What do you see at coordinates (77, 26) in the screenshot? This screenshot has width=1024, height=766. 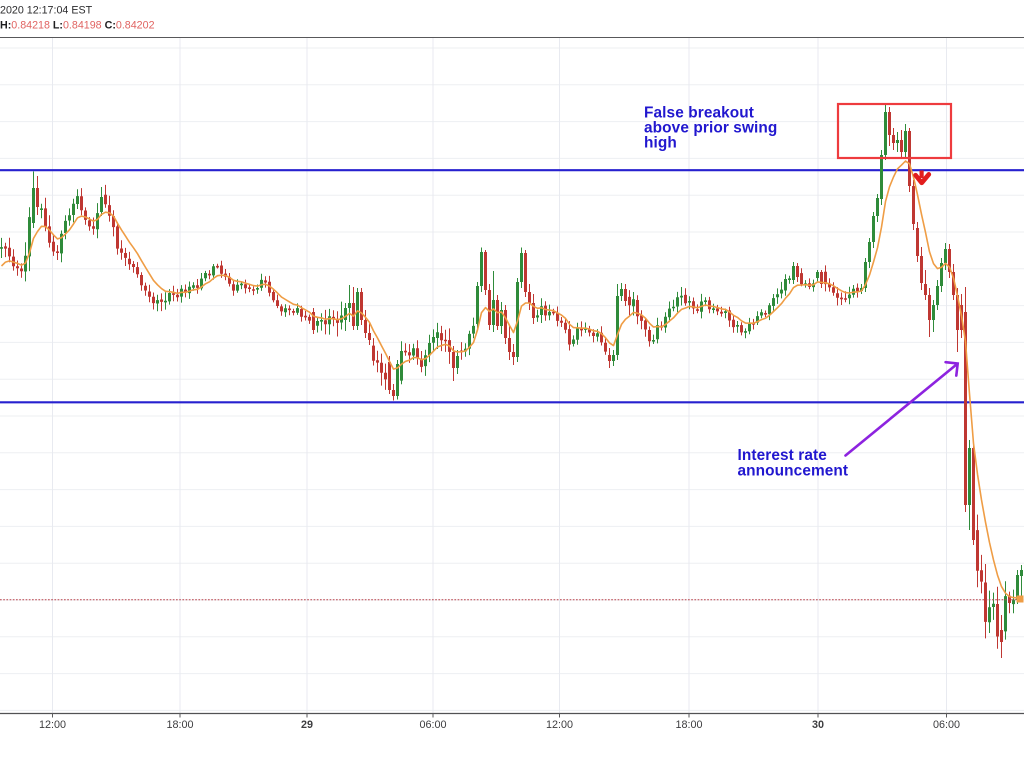 I see `svg-text: H:0.84218 L:0.84198 C:0.84202` at bounding box center [77, 26].